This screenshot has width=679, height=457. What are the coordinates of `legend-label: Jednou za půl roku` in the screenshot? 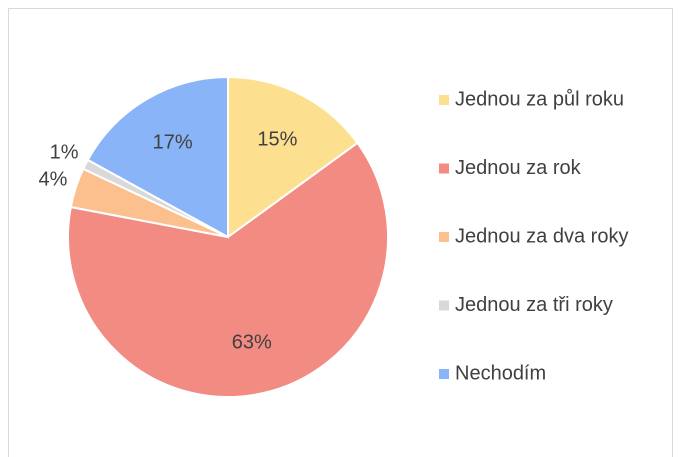 It's located at (539, 99).